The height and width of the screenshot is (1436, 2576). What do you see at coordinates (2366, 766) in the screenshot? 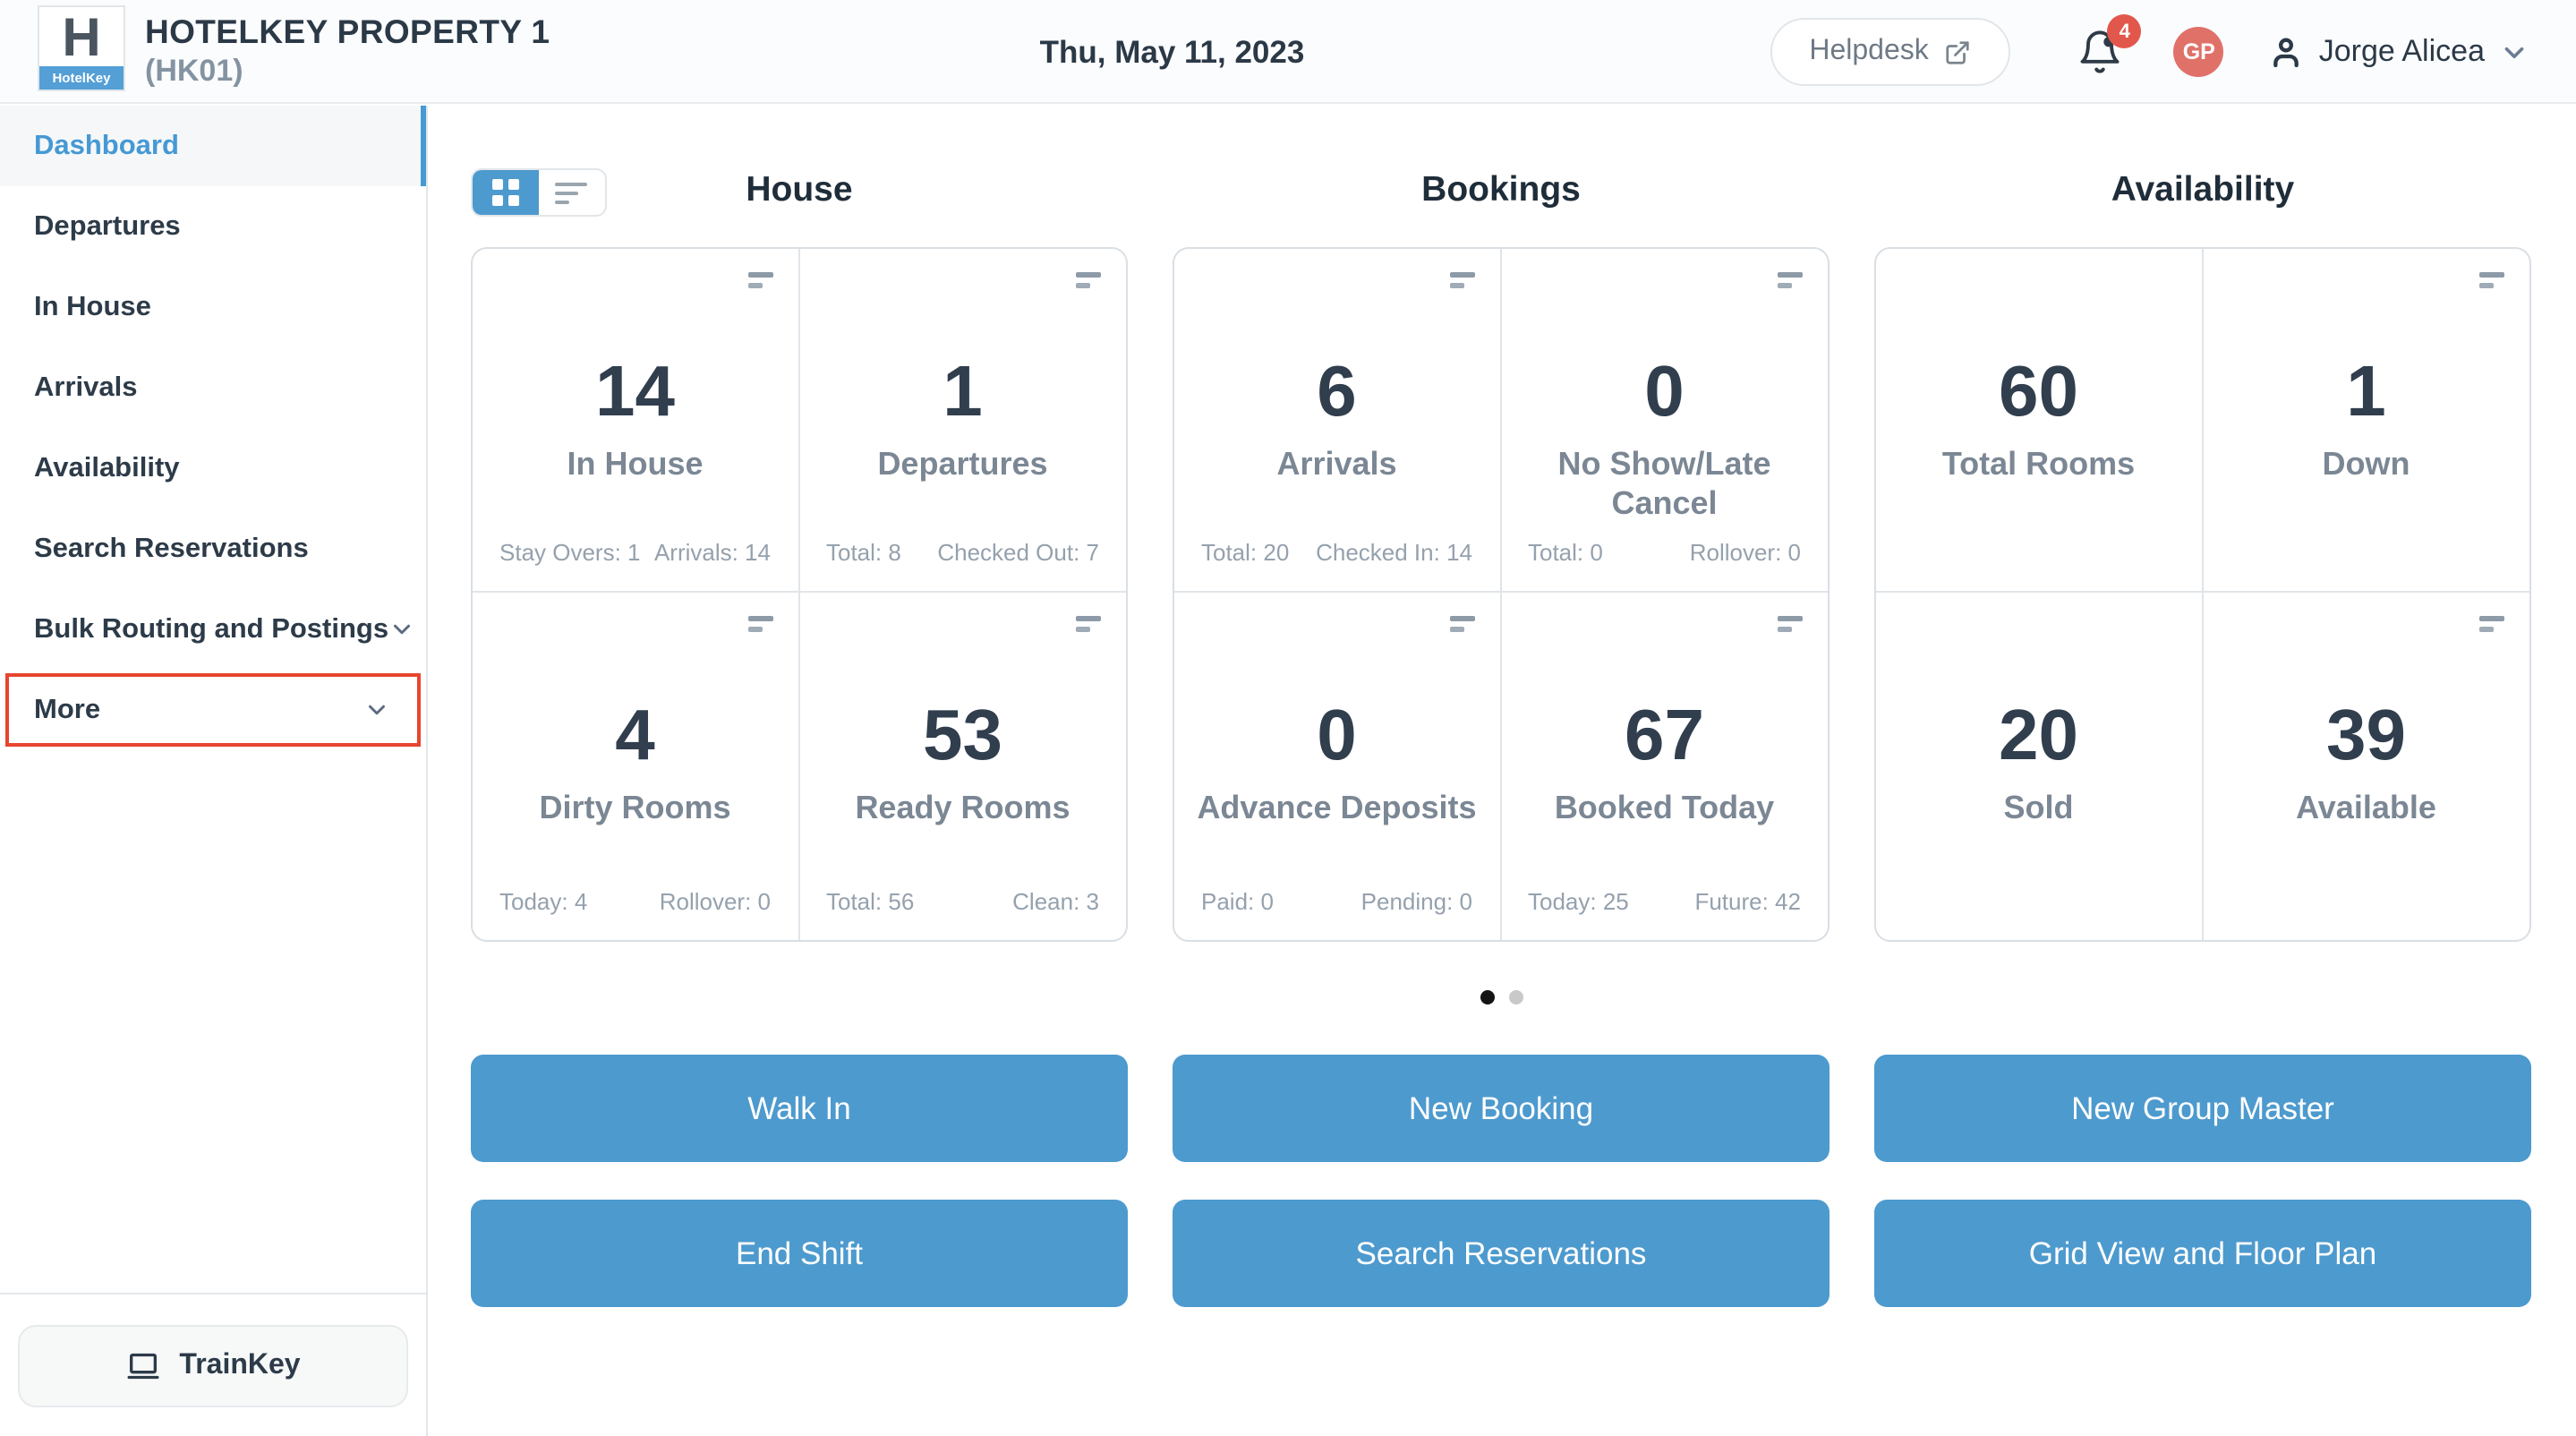
I see `stat-card-available: 39 Available` at bounding box center [2366, 766].